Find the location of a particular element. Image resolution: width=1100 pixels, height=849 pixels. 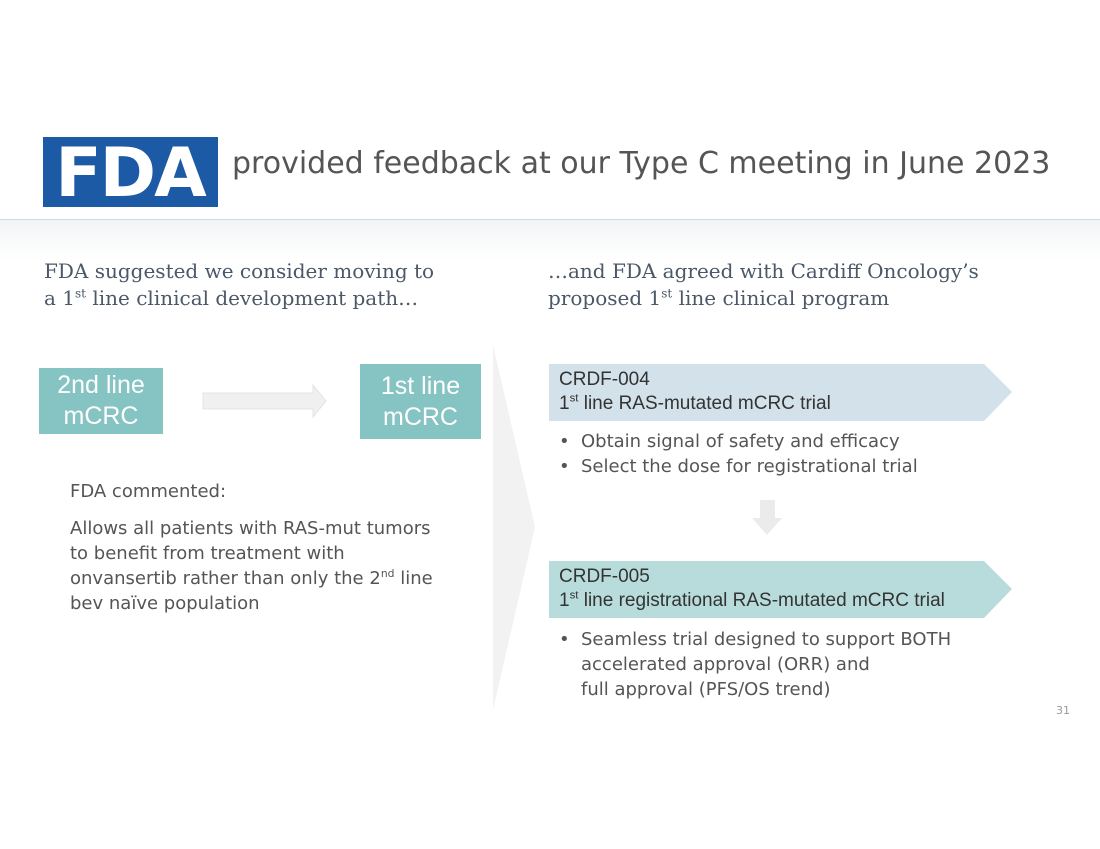

trial-title: CRDF-004 1st line RAS-mutated mCRC trial is located at coordinates (695, 392).